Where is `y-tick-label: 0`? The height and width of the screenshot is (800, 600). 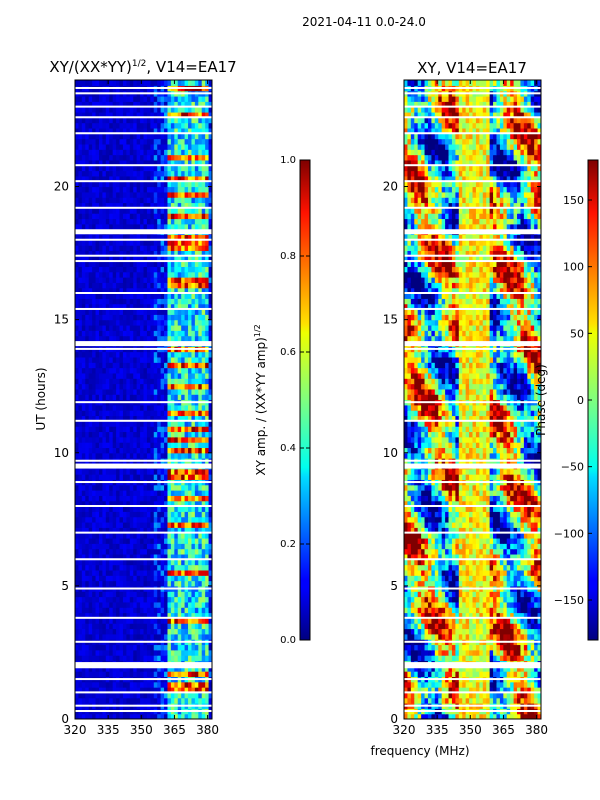
y-tick-label: 0 is located at coordinates (65, 719).